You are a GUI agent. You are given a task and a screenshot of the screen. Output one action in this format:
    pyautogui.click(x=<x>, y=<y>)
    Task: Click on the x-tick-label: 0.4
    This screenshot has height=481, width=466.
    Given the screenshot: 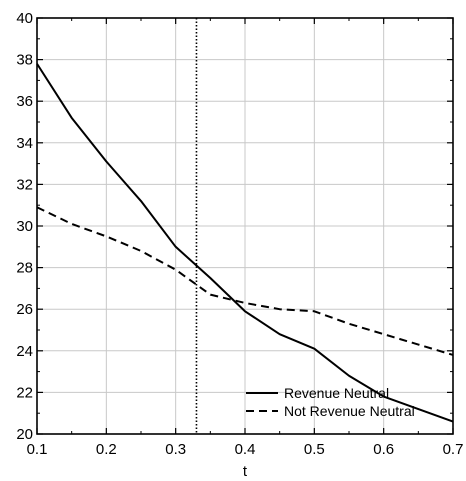 What is the action you would take?
    pyautogui.click(x=245, y=449)
    